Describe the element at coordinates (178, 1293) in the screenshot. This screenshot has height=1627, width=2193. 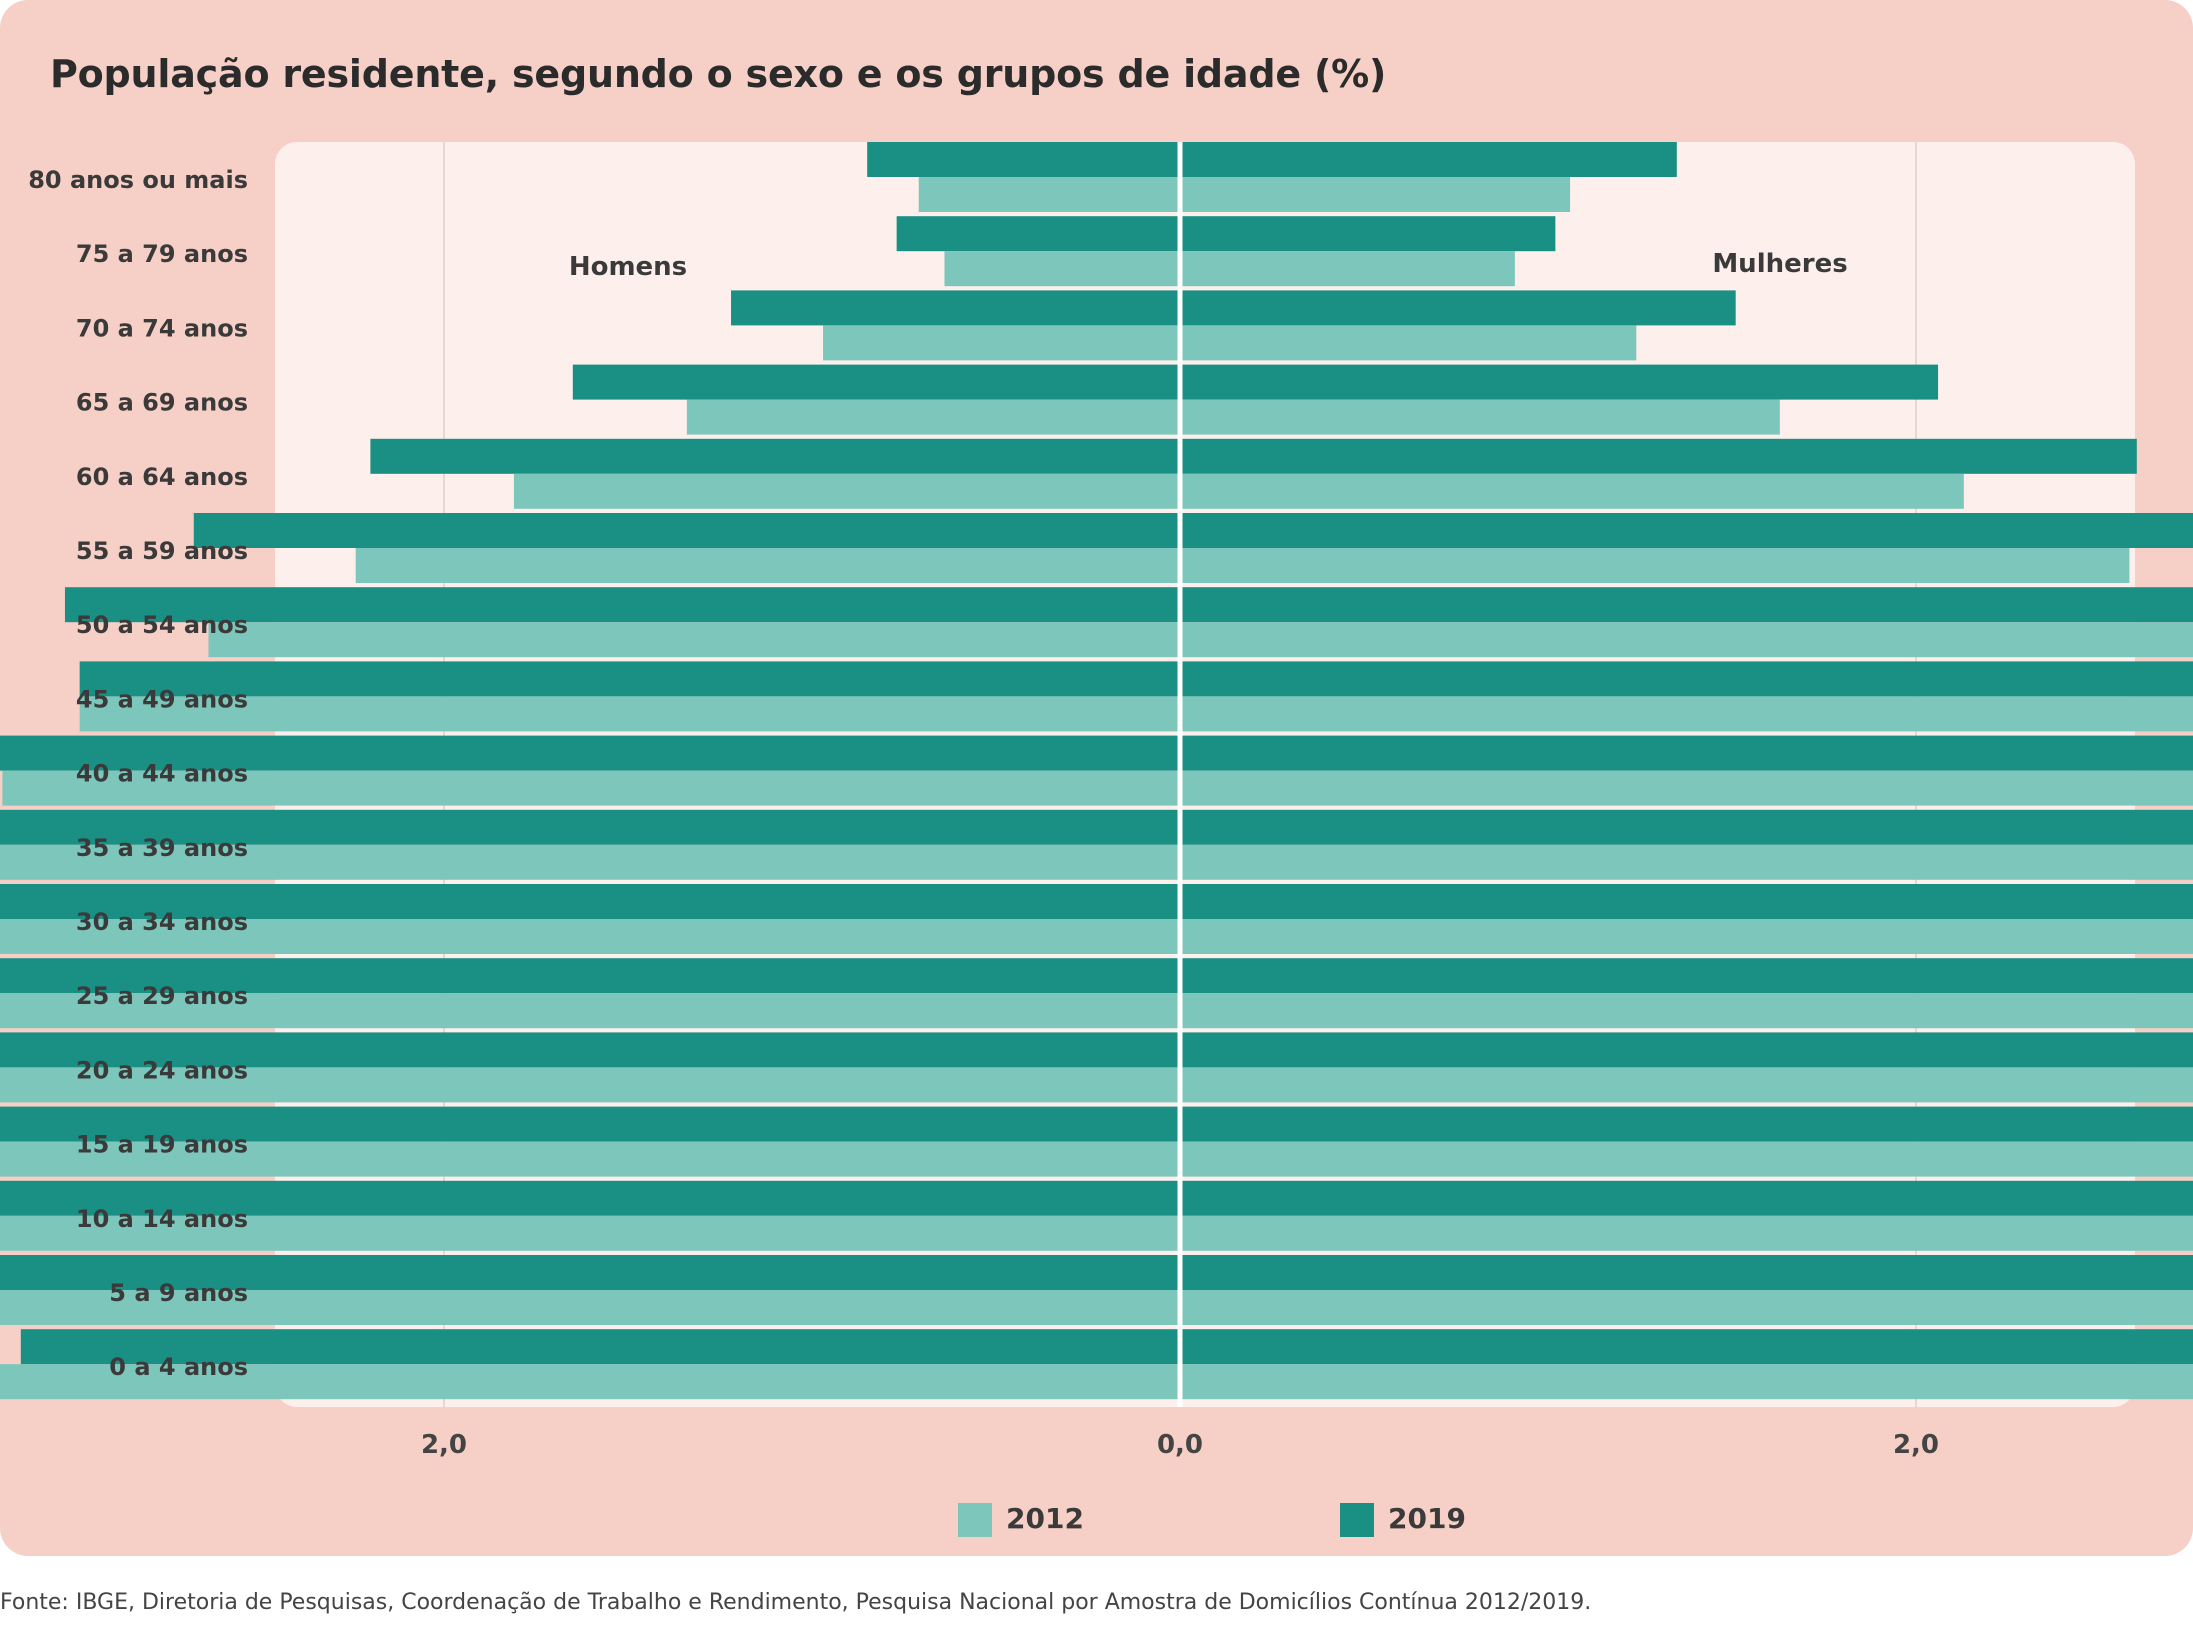
I see `age-group-label: 5 a 9 anos` at that location.